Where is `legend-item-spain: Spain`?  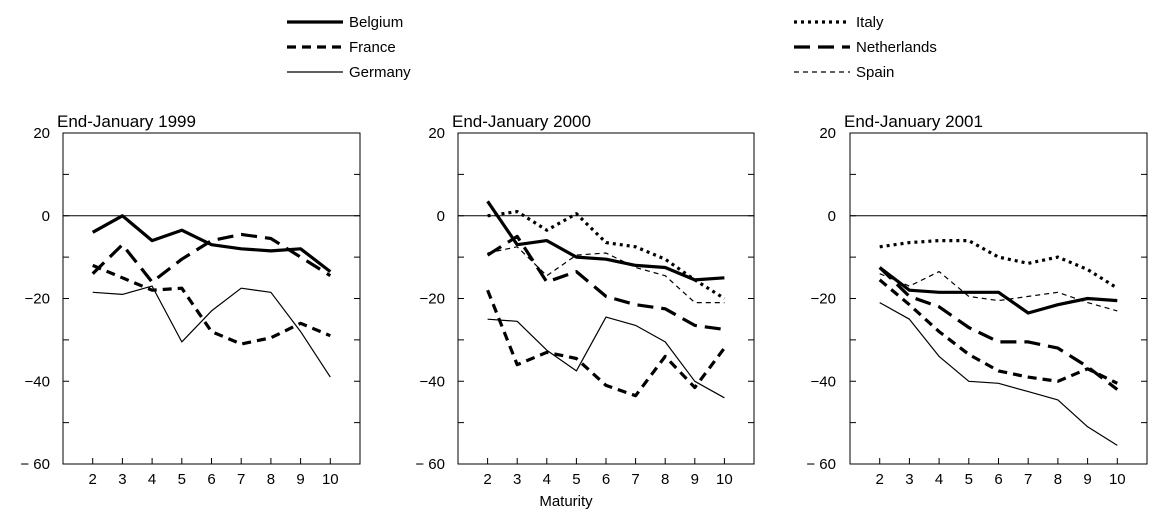 legend-item-spain: Spain is located at coordinates (844, 72).